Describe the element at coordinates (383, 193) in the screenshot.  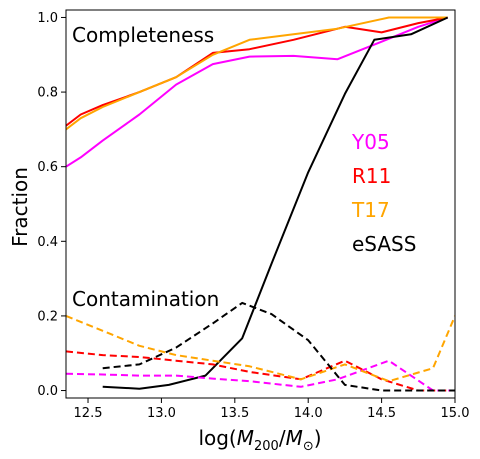
I see `legend: Y05 R11 T17 eSASS` at that location.